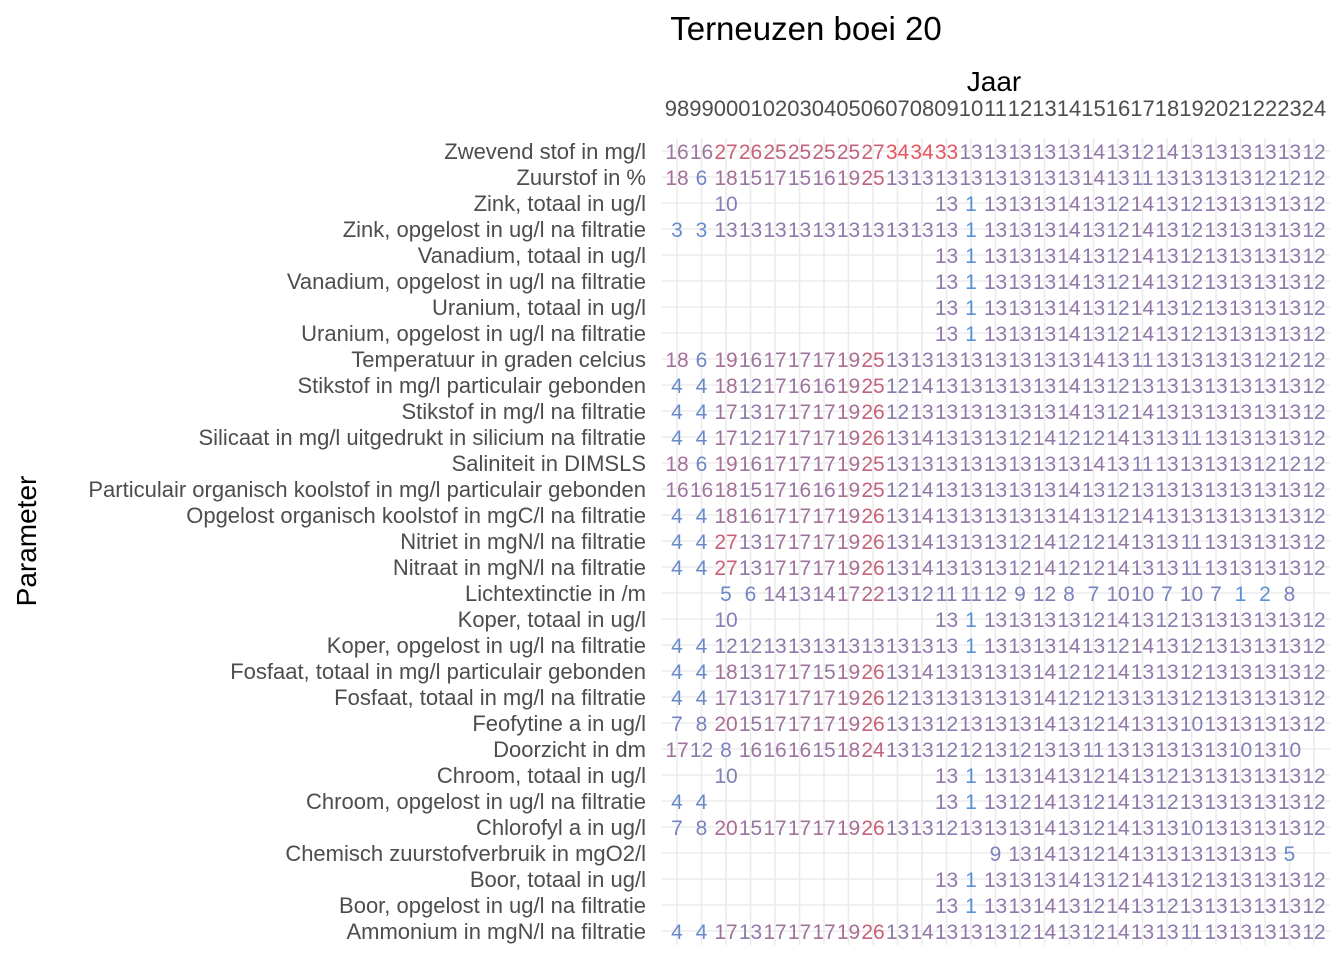 This screenshot has height=960, width=1344. Describe the element at coordinates (561, 827) in the screenshot. I see `y-tick-label: Chlorofyl a in ug/l` at that location.